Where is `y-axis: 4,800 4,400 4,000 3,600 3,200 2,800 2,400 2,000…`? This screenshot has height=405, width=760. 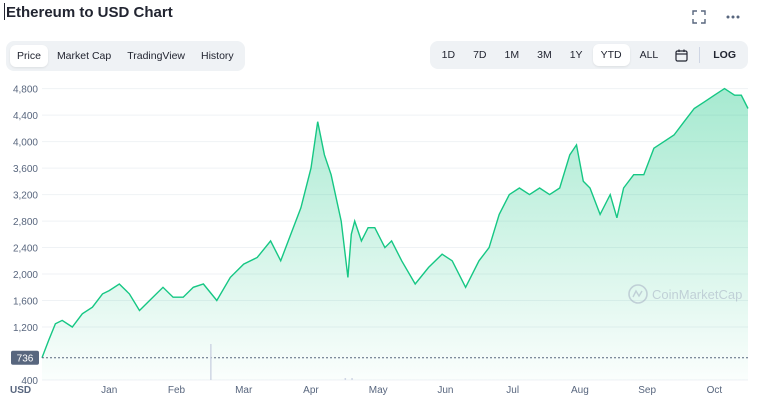 y-axis: 4,800 4,400 4,000 3,600 3,200 2,800 2,400 2,000… is located at coordinates (25, 236).